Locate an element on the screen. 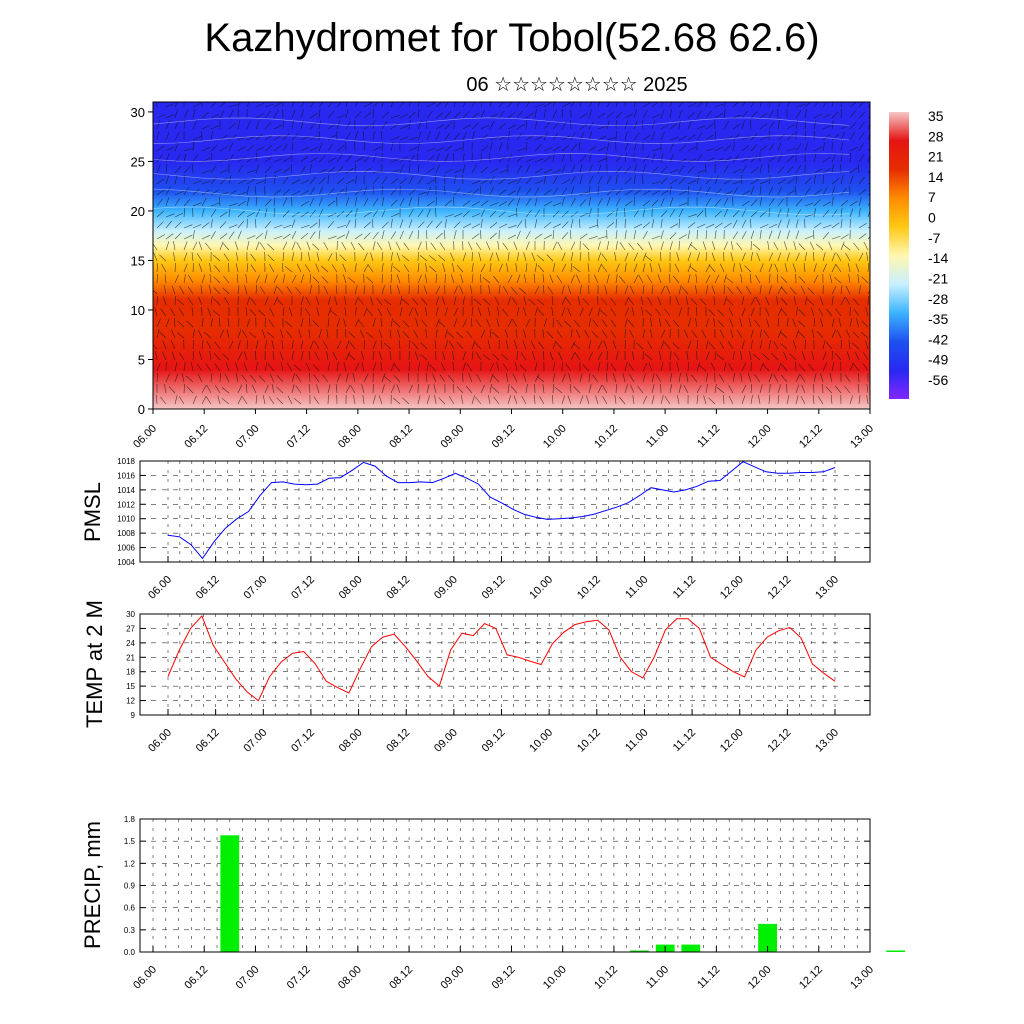  y-tick-label: 18 is located at coordinates (130, 672).